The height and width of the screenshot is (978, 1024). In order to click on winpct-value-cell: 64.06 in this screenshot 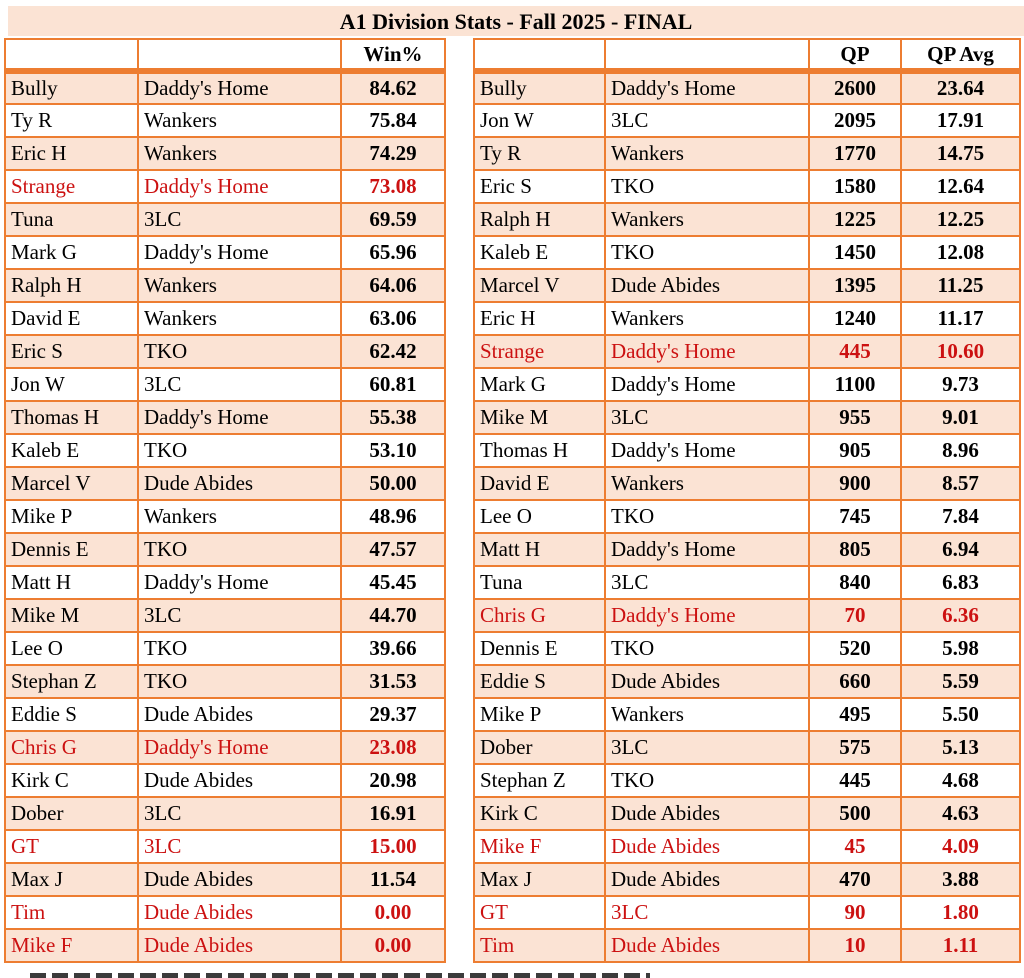, I will do `click(393, 285)`.